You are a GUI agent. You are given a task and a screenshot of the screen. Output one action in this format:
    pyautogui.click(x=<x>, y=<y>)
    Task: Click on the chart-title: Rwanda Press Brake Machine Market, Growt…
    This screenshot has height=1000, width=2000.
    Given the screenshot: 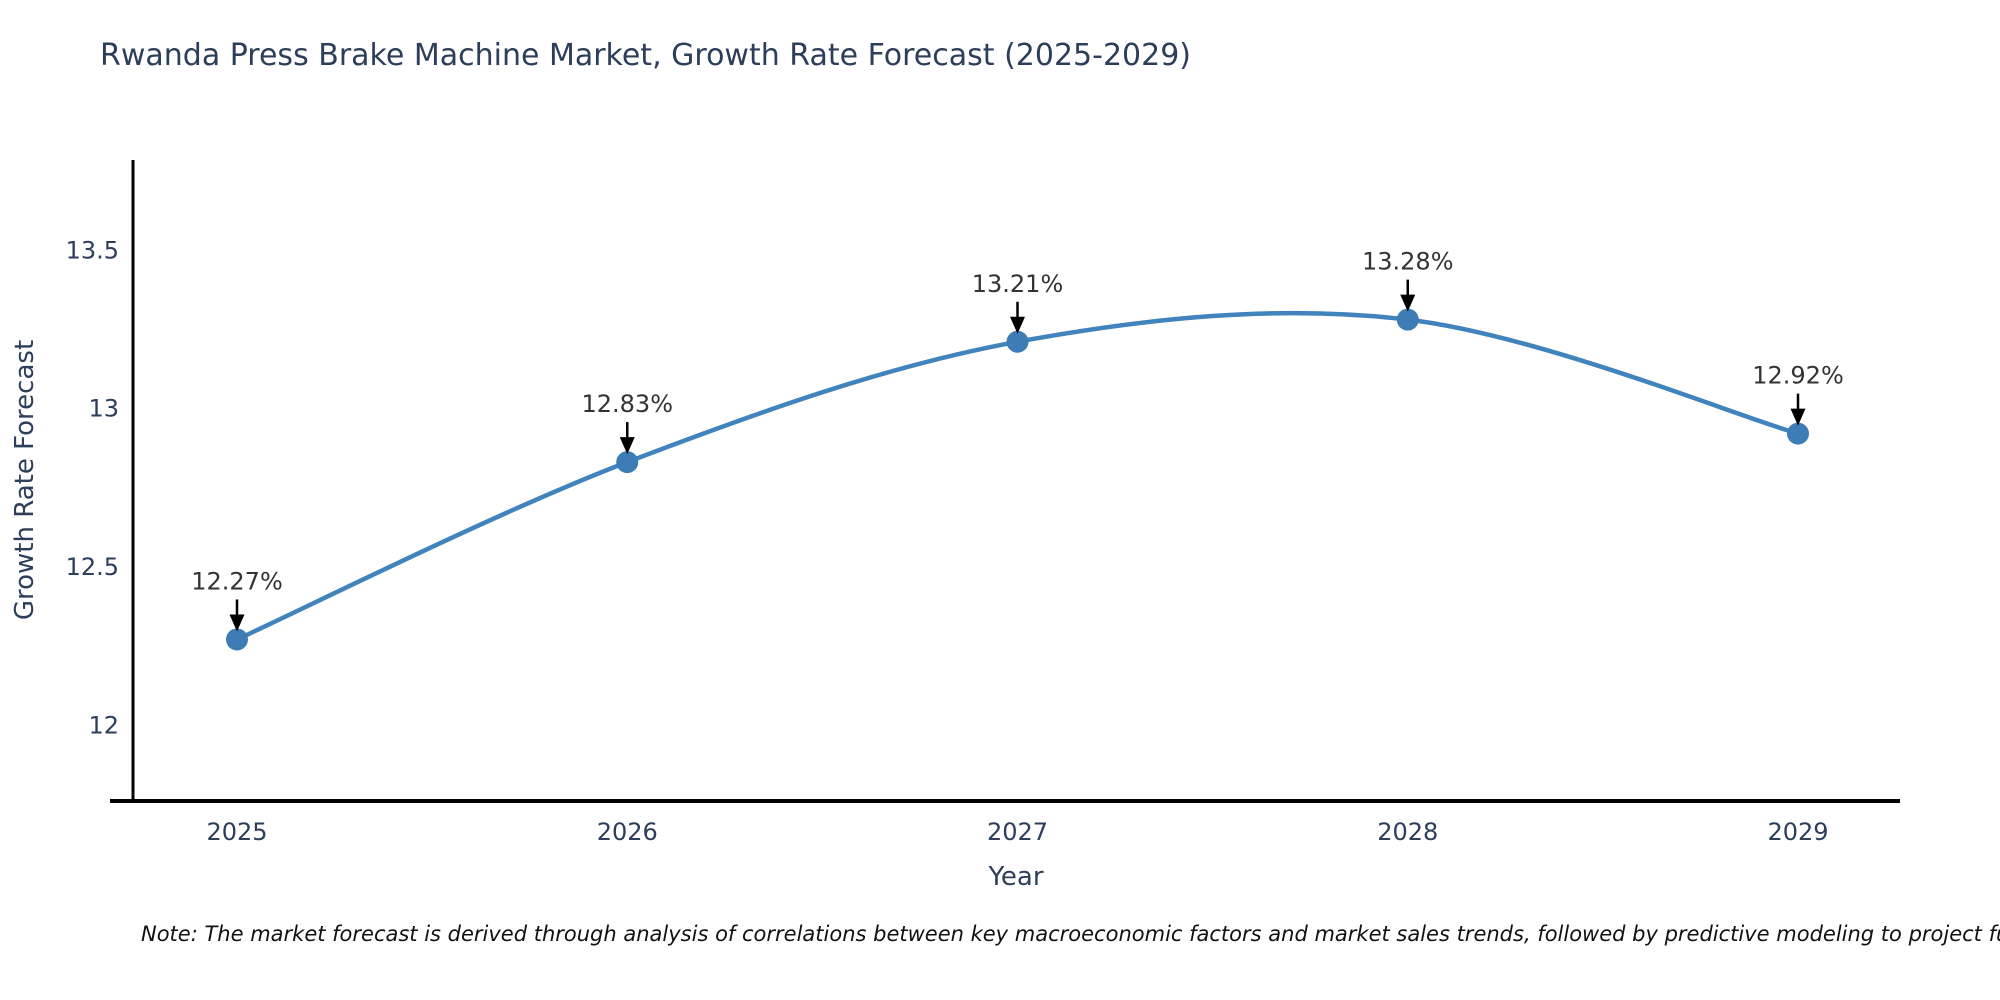 What is the action you would take?
    pyautogui.click(x=646, y=55)
    